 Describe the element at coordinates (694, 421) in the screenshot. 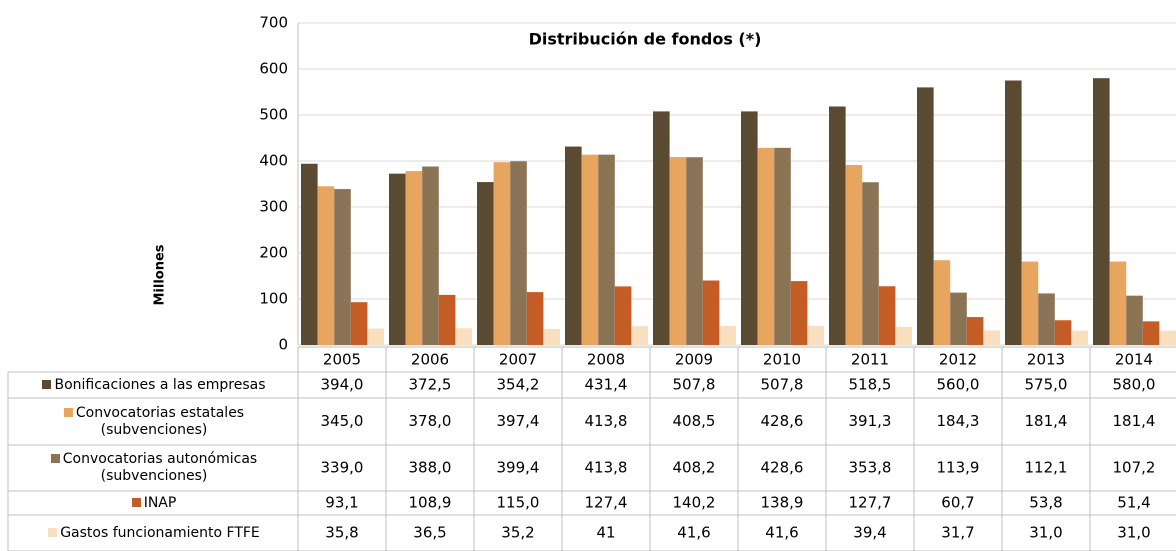

I see `table-cell: 408,5` at that location.